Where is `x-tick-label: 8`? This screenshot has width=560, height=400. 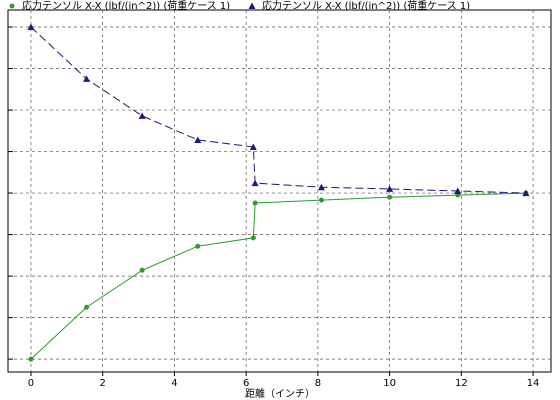 x-tick-label: 8 is located at coordinates (318, 383).